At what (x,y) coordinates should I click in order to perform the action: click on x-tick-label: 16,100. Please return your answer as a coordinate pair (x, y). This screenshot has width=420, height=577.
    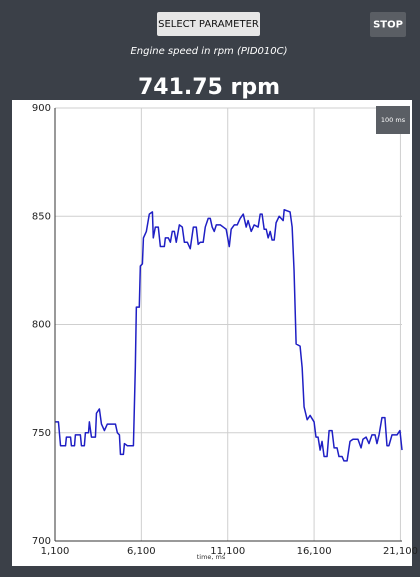
    Looking at the image, I should click on (314, 551).